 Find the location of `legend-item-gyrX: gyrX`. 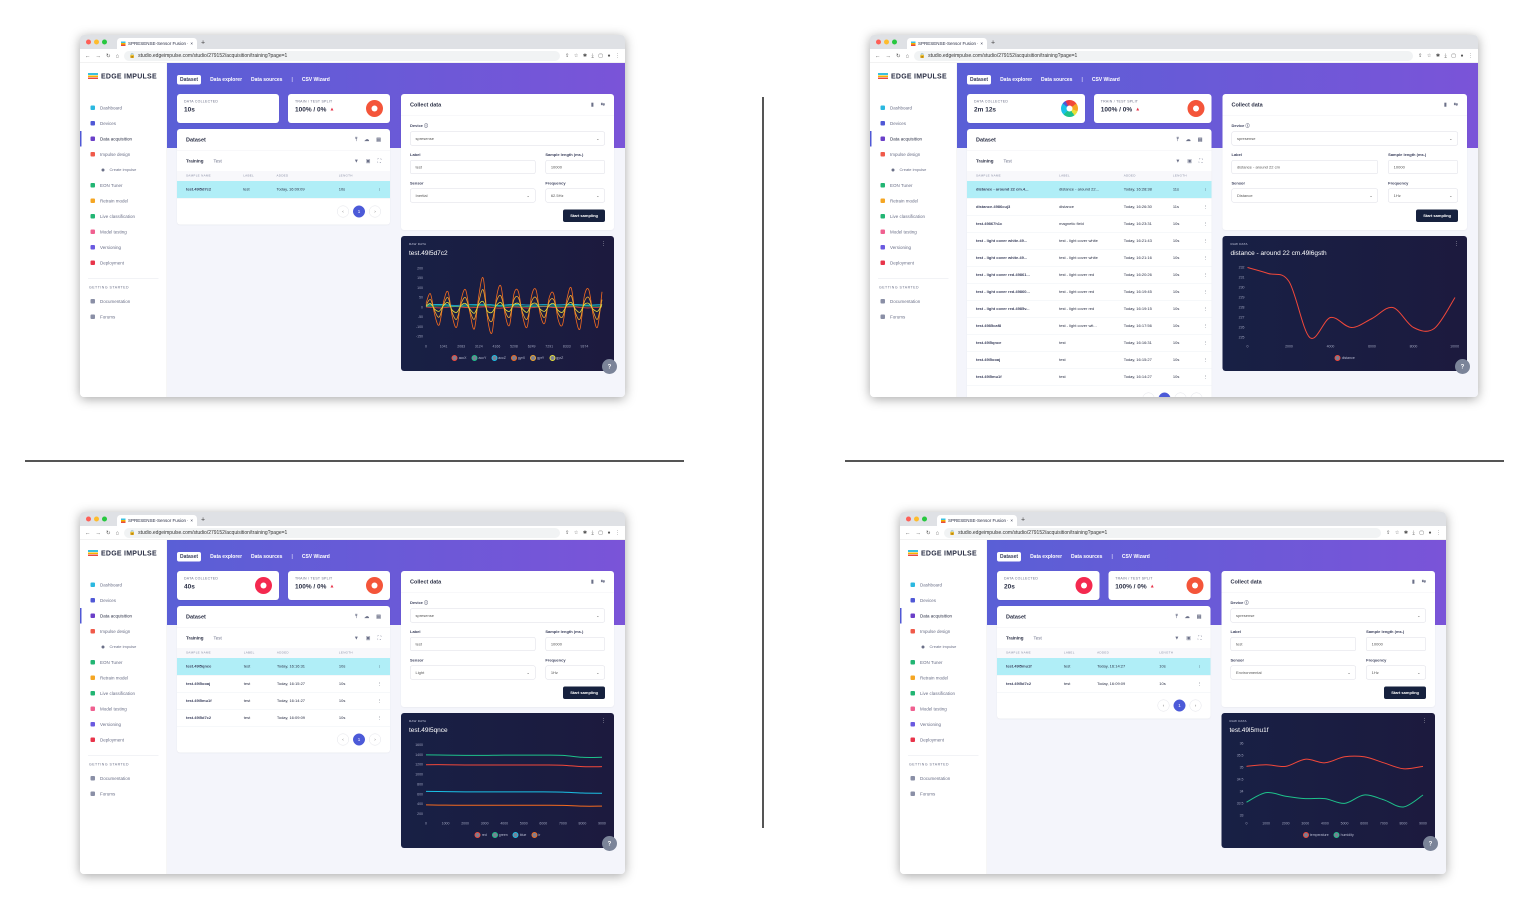

legend-item-gyrX: gyrX is located at coordinates (517, 358).